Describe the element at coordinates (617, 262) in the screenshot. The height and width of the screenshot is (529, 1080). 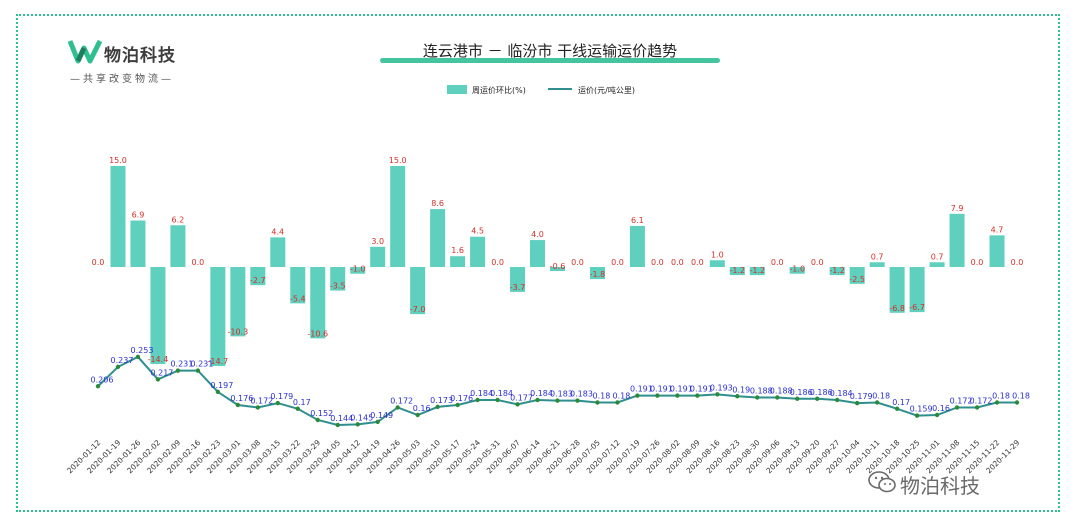
I see `bar-label-2020-07-12: 0.0` at that location.